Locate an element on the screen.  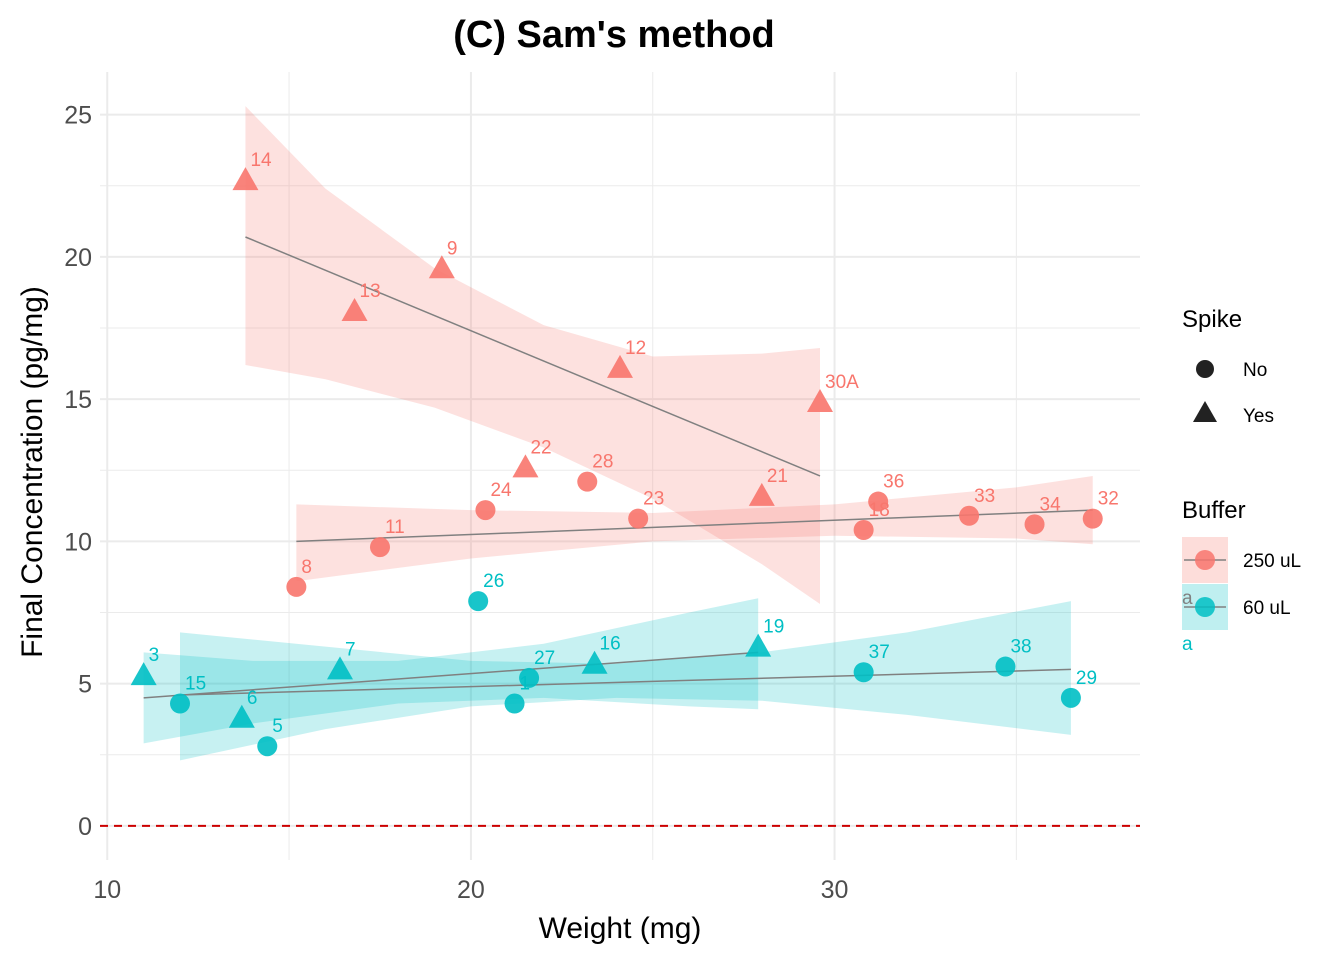
point-label: 18 is located at coordinates (879, 510).